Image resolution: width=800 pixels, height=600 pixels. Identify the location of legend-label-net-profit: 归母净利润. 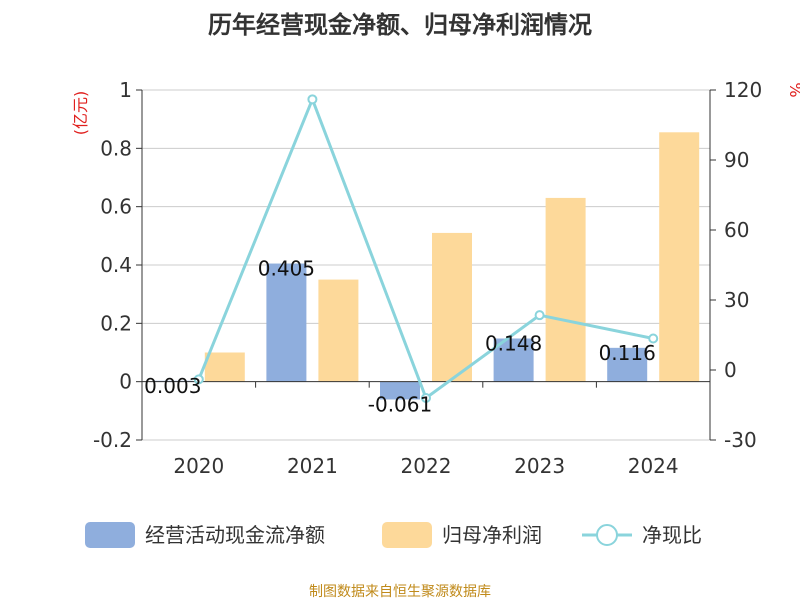
(492, 535).